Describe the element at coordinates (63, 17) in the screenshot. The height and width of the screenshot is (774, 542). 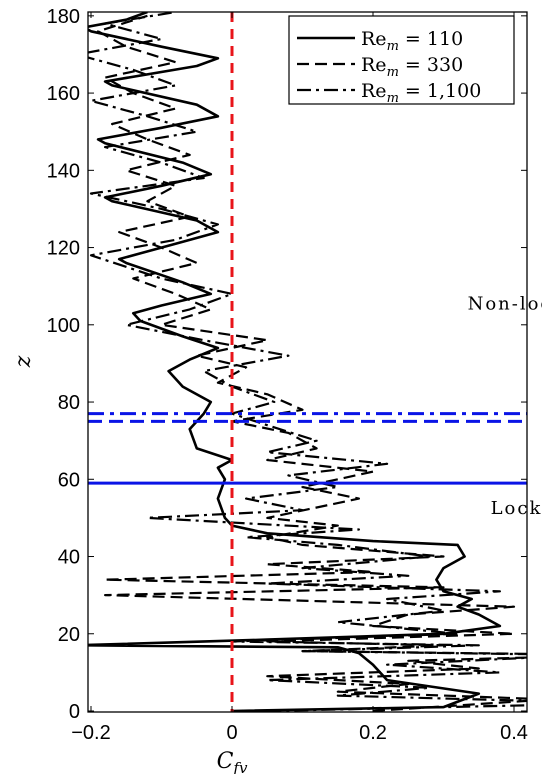
I see `y-tick-label-10: 180` at that location.